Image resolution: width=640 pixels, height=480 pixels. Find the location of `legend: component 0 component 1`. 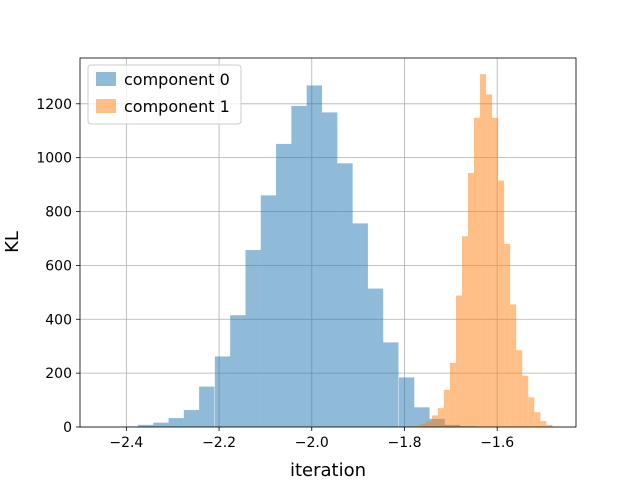

legend: component 0 component 1 is located at coordinates (164, 94).